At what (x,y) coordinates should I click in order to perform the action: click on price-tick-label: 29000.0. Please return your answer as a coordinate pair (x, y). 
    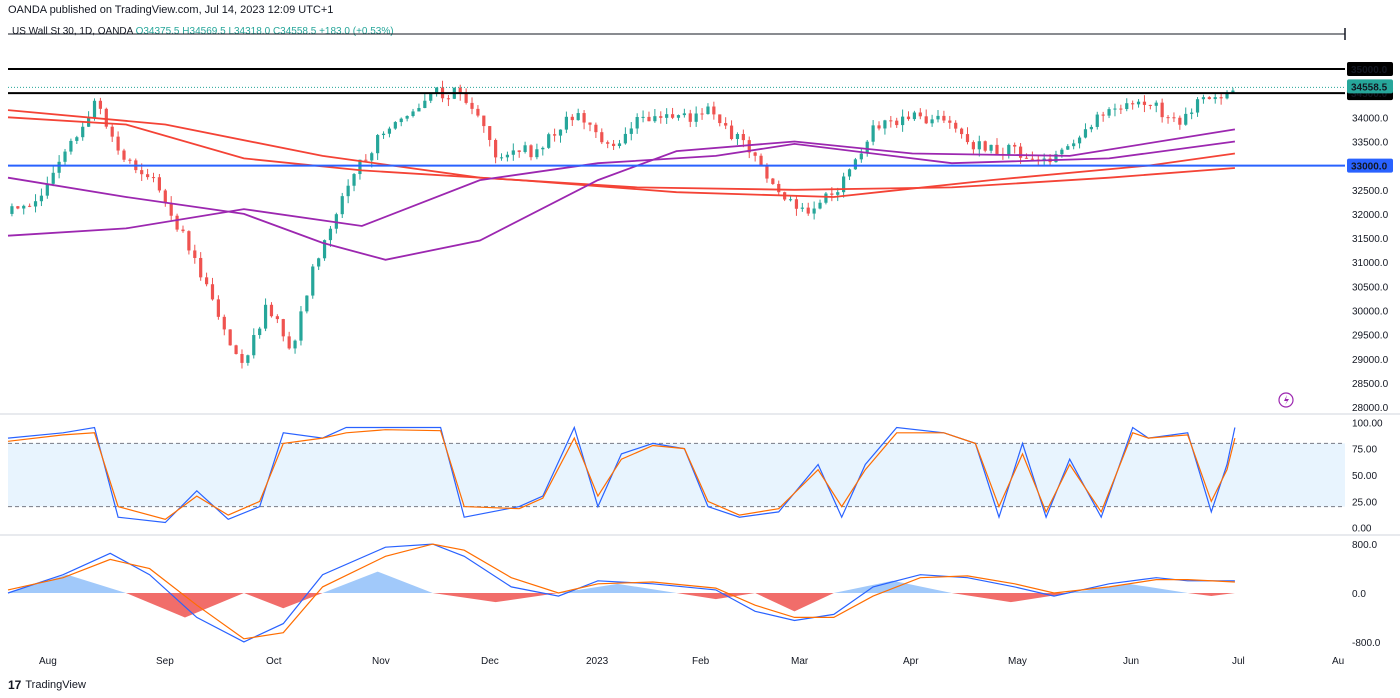
    Looking at the image, I should click on (1370, 360).